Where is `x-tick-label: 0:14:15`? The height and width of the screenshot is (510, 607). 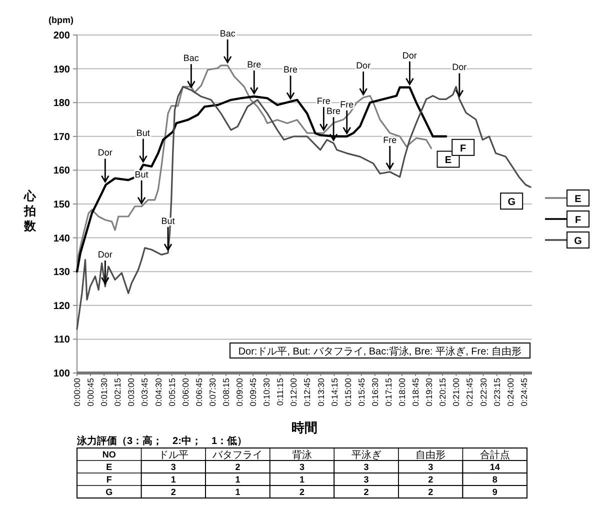
x-tick-label: 0:14:15 is located at coordinates (334, 392).